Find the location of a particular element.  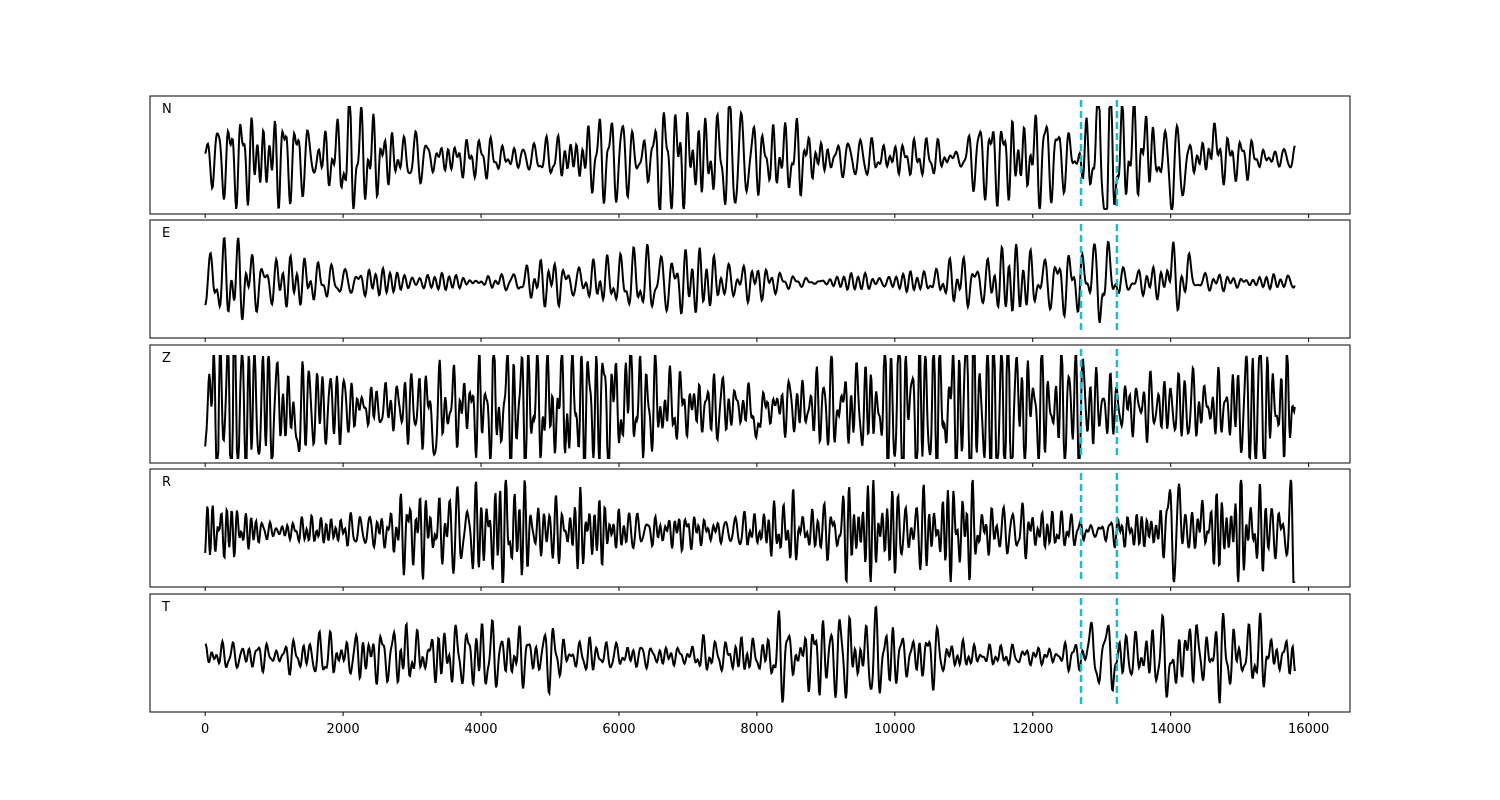

panel-r: R is located at coordinates (750, 529).